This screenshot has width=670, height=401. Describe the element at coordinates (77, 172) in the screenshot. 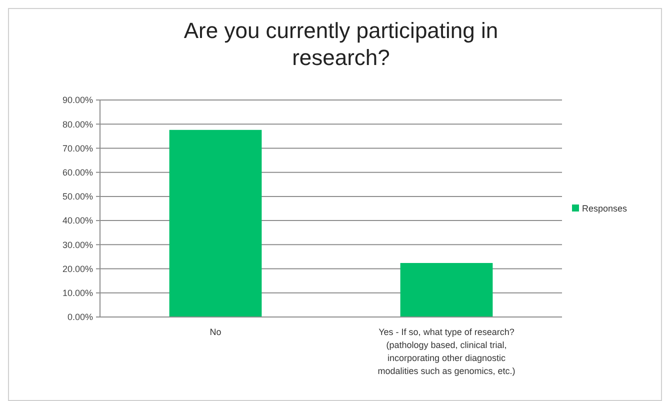

I see `y-tick-label: 60.00%` at that location.